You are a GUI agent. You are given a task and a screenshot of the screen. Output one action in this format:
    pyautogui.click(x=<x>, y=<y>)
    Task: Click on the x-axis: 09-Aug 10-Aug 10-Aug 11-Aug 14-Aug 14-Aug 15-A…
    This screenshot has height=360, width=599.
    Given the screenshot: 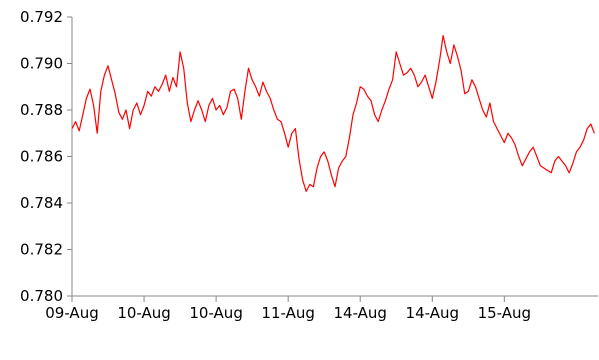 What is the action you would take?
    pyautogui.click(x=321, y=308)
    